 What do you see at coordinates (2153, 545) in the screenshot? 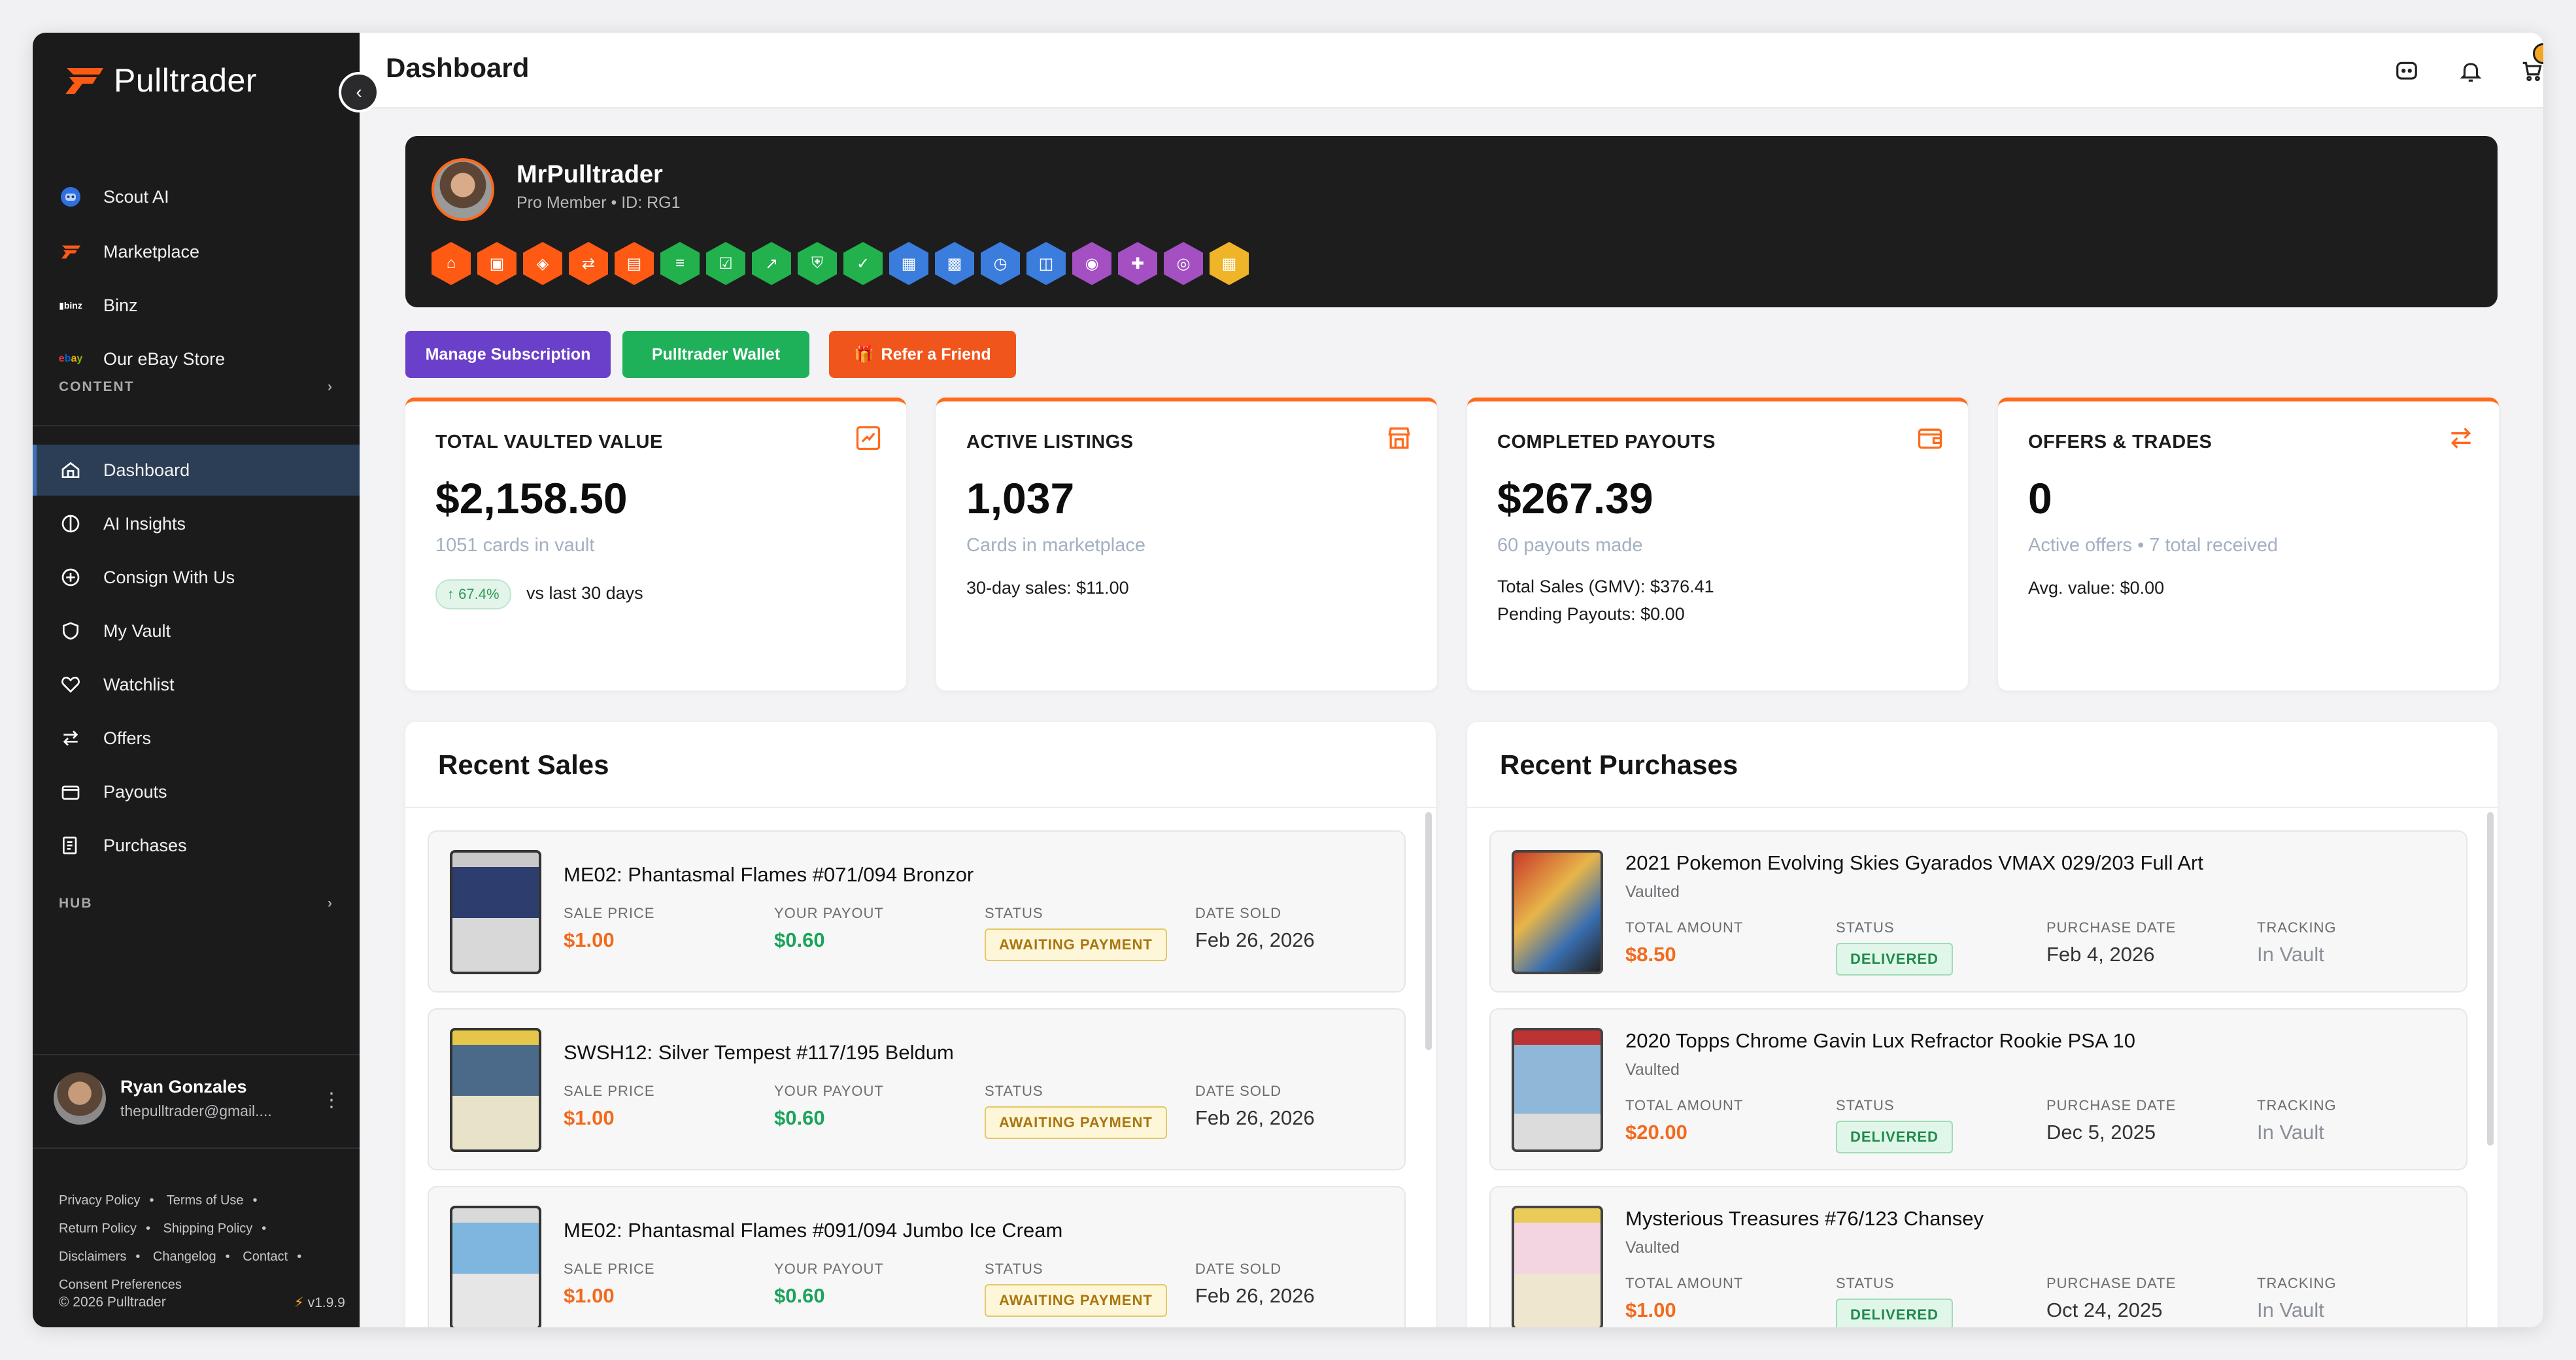
I see `stat-subtitle: Active offers • 7 total received` at bounding box center [2153, 545].